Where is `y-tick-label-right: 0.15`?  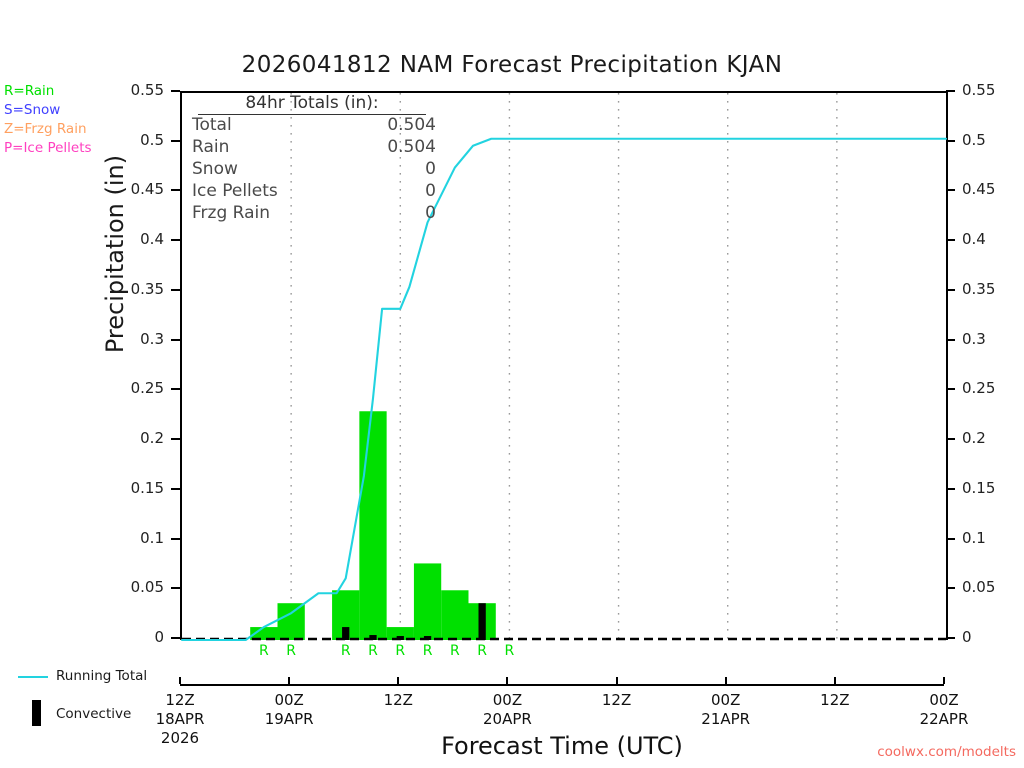 y-tick-label-right: 0.15 is located at coordinates (979, 487).